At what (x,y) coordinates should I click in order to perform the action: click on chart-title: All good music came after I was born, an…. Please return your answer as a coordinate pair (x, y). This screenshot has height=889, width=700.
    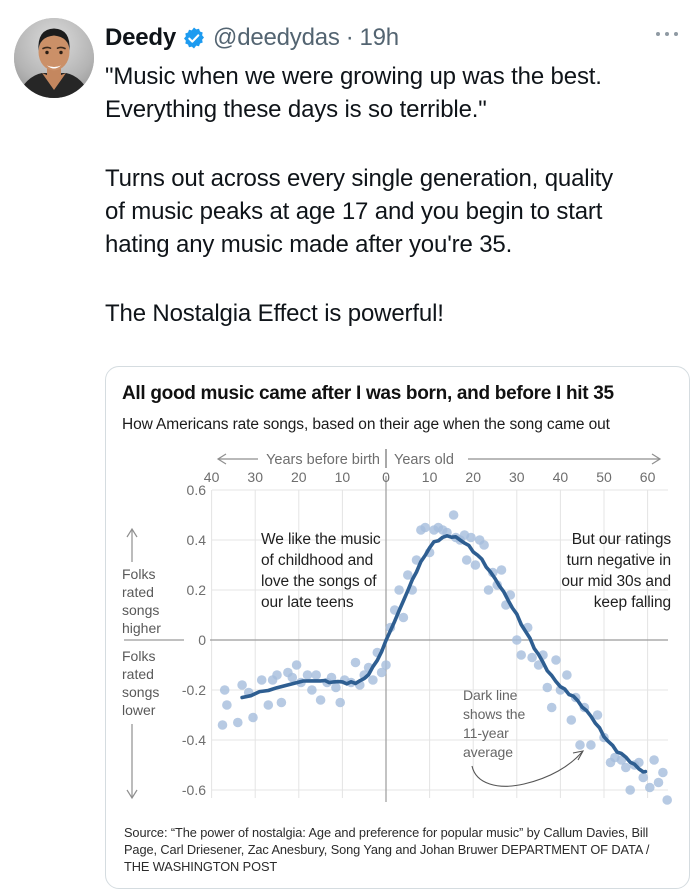
    Looking at the image, I should click on (368, 393).